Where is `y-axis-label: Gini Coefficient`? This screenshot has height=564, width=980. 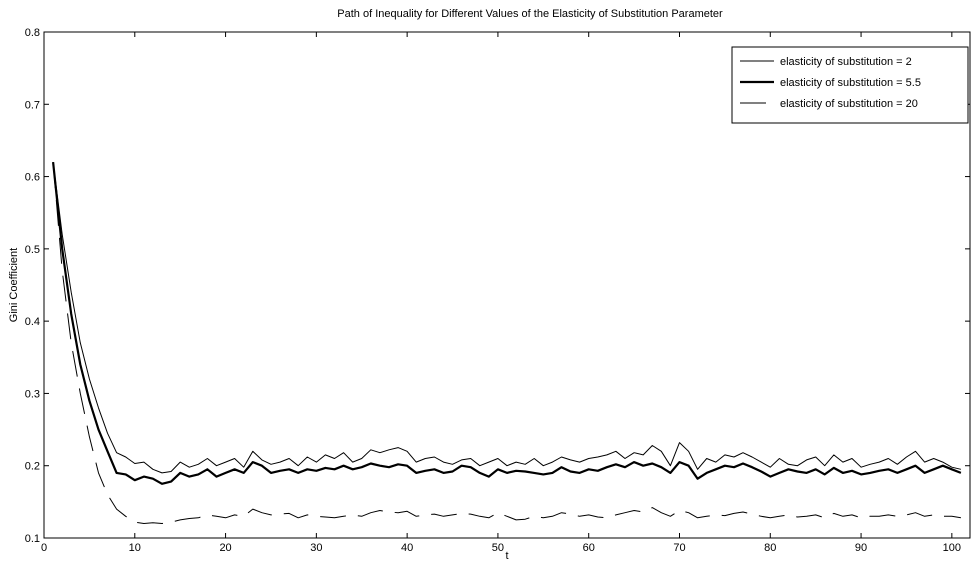 y-axis-label: Gini Coefficient is located at coordinates (14, 285).